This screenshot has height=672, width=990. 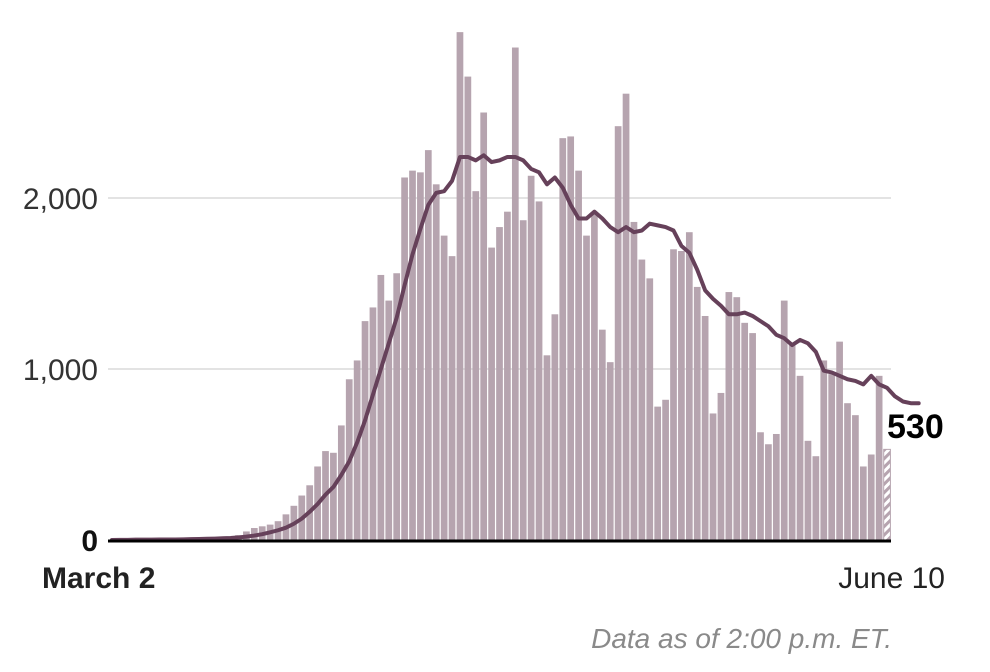 What do you see at coordinates (98, 578) in the screenshot?
I see `x-start-label: March 2` at bounding box center [98, 578].